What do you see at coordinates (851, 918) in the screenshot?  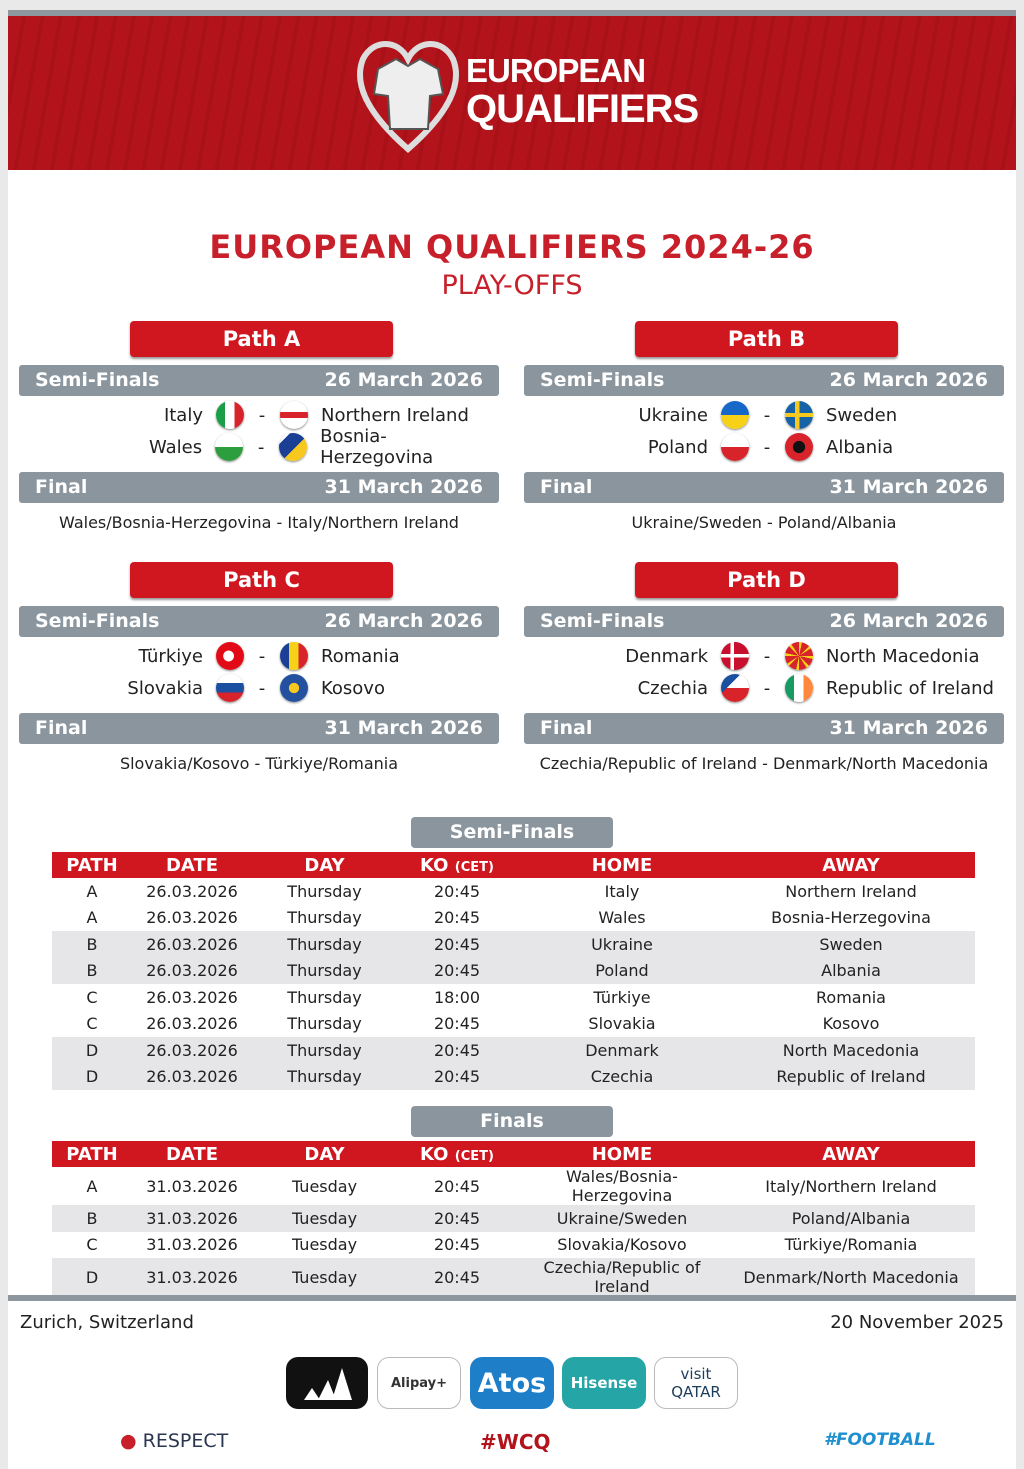 I see `cell-away: Bosnia-Herzegovina` at bounding box center [851, 918].